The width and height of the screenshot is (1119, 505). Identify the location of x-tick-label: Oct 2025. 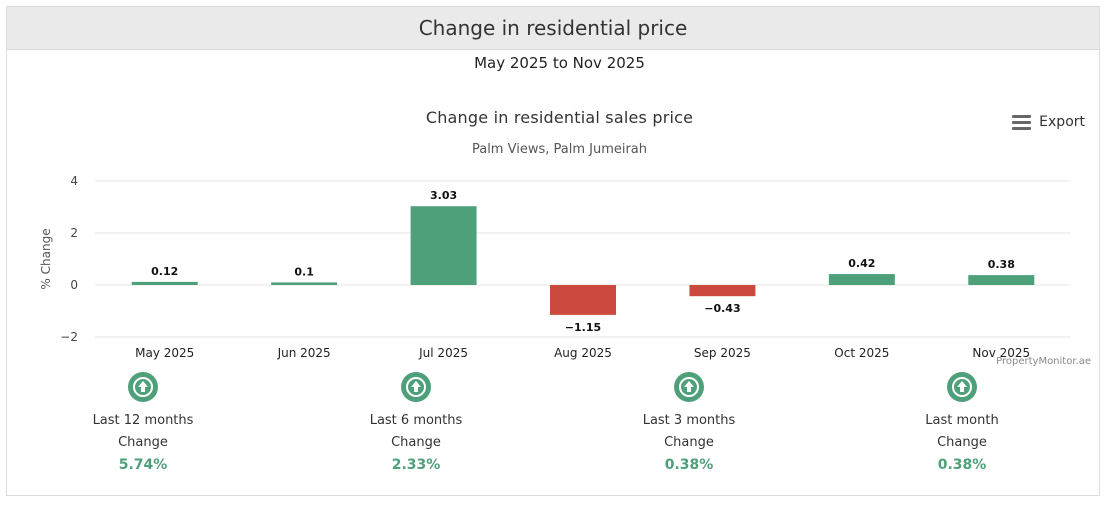
(861, 353).